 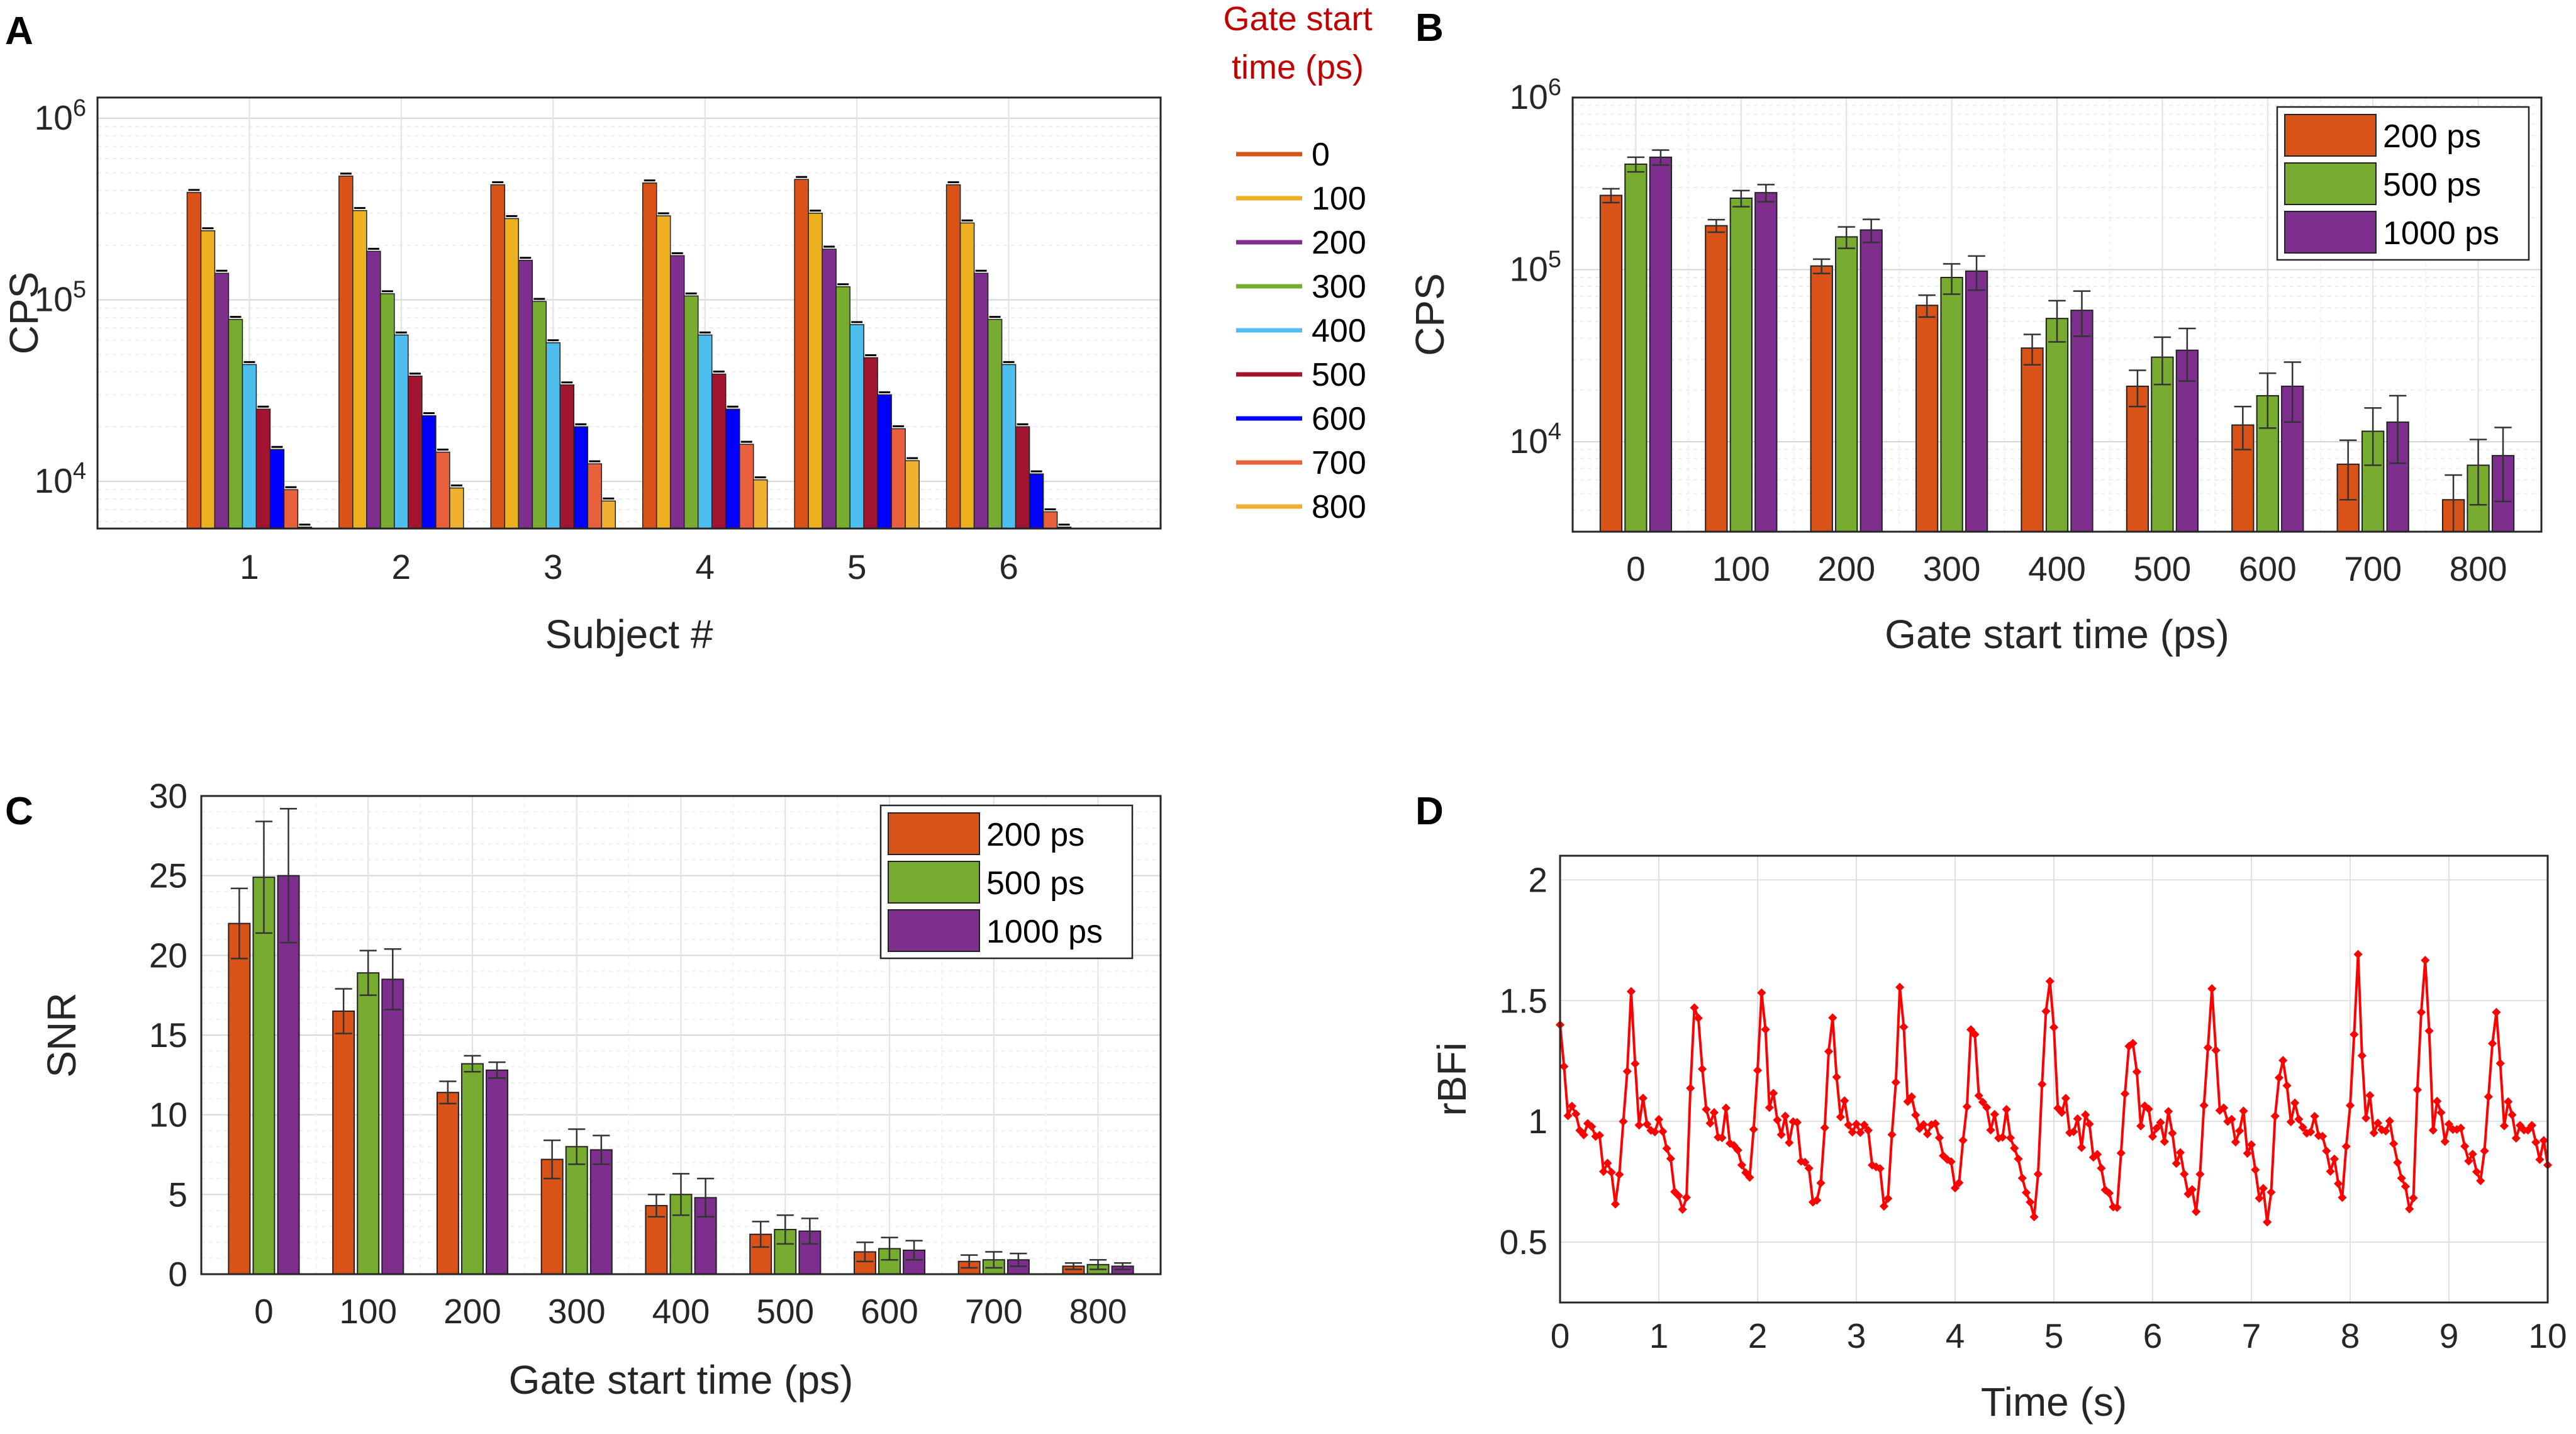 What do you see at coordinates (168, 876) in the screenshot?
I see `y-tick-label: 25` at bounding box center [168, 876].